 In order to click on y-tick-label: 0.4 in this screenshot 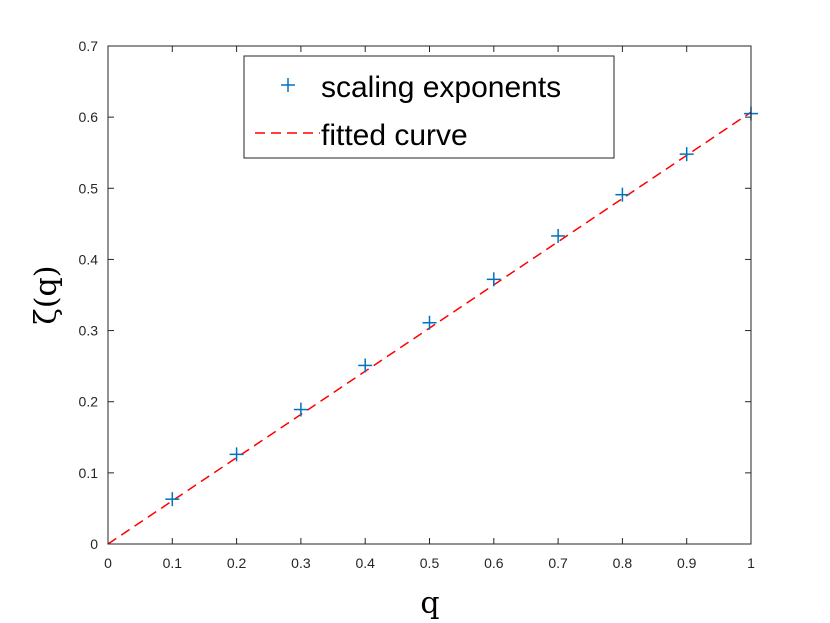, I will do `click(89, 259)`.